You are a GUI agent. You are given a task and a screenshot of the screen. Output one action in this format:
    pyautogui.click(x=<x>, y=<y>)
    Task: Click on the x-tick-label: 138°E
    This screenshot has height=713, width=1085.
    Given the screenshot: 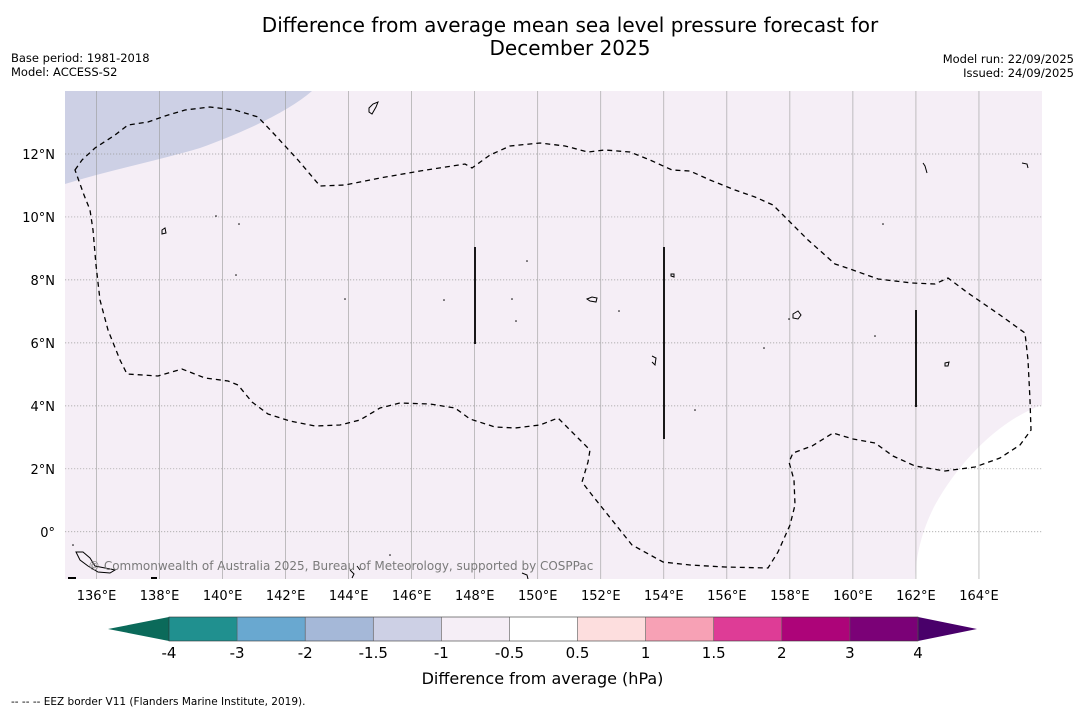 What is the action you would take?
    pyautogui.click(x=160, y=596)
    